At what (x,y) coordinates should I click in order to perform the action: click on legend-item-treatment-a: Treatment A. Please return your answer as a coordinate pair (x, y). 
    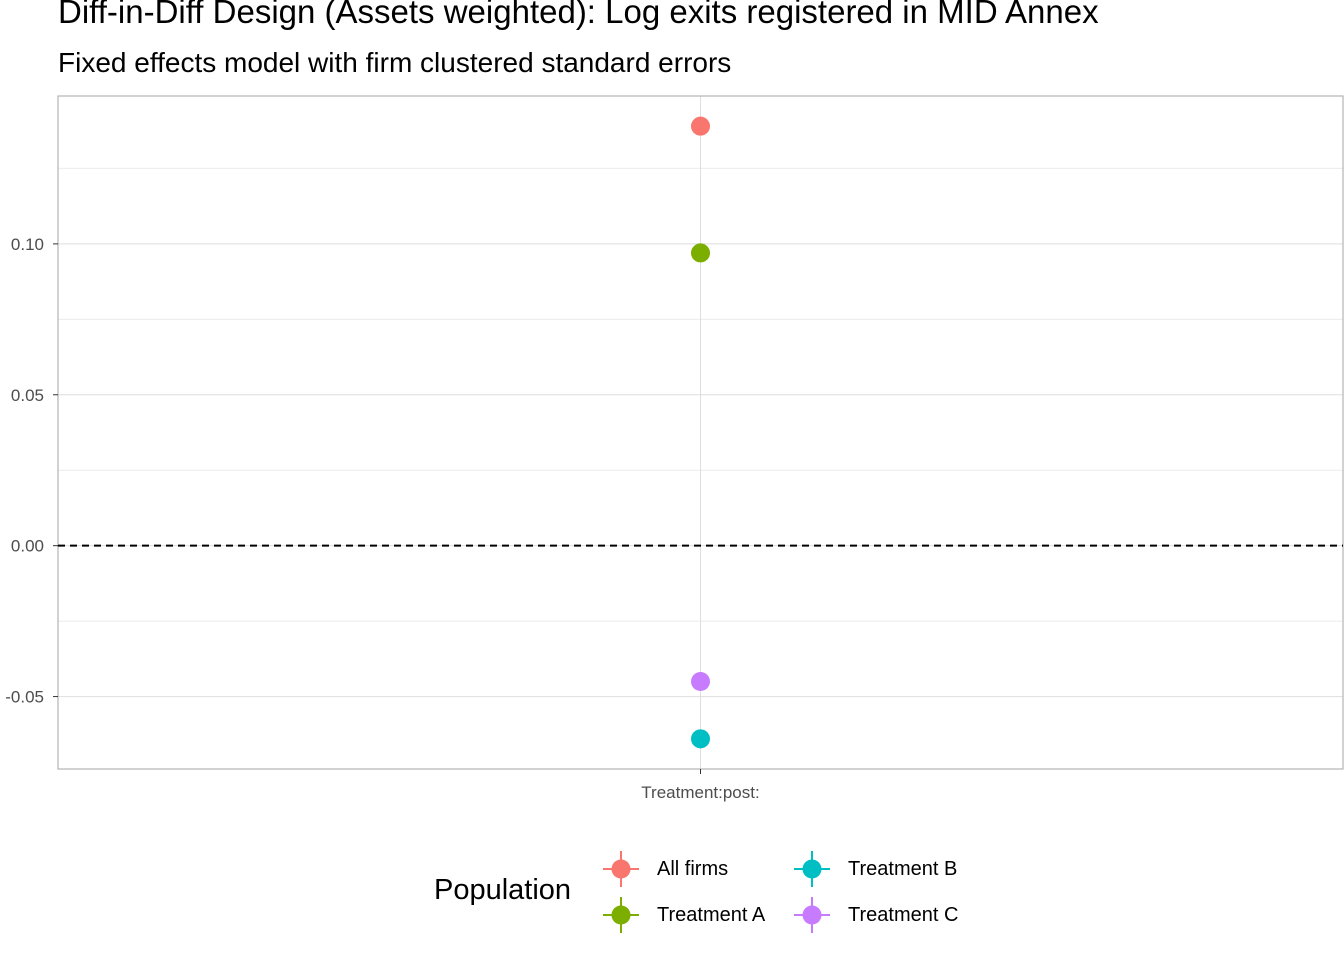
    Looking at the image, I should click on (683, 915).